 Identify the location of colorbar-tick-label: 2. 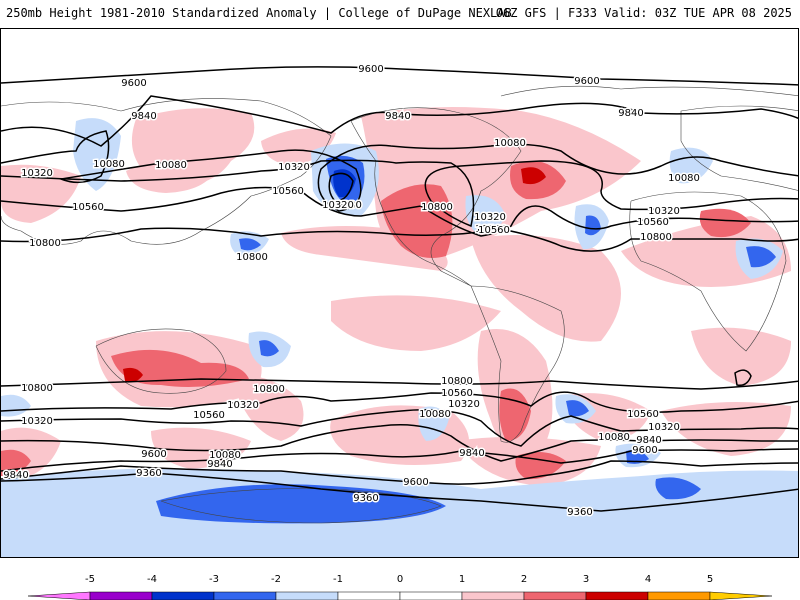
(524, 579).